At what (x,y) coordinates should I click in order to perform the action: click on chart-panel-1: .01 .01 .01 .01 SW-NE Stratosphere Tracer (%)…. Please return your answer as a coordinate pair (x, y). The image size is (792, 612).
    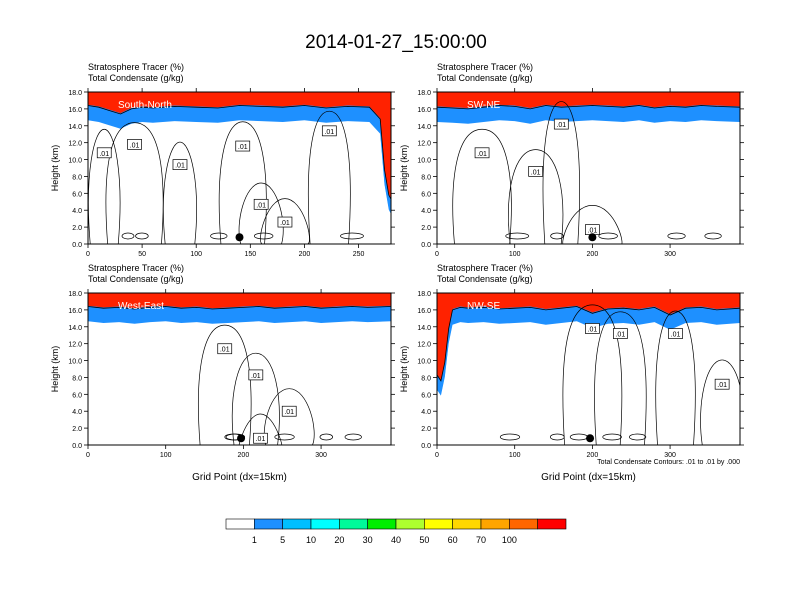
    Looking at the image, I should click on (571, 160).